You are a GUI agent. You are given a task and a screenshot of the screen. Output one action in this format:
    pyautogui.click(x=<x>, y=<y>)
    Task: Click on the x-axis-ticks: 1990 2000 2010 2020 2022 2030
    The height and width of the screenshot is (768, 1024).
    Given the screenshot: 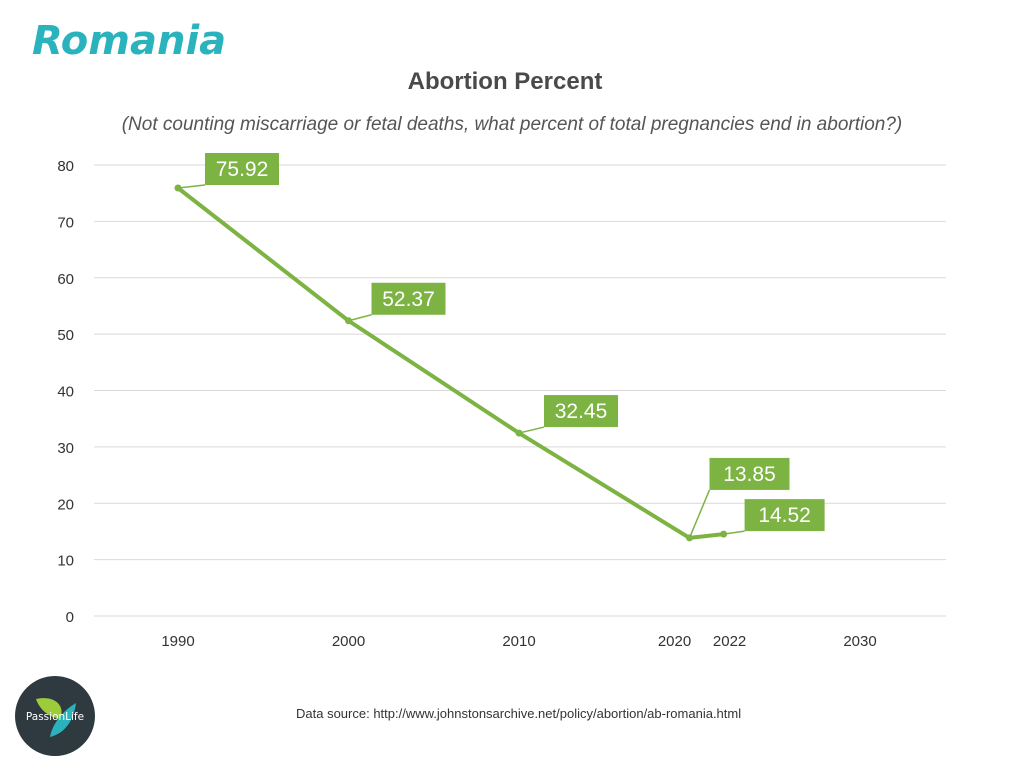 What is the action you would take?
    pyautogui.click(x=518, y=641)
    